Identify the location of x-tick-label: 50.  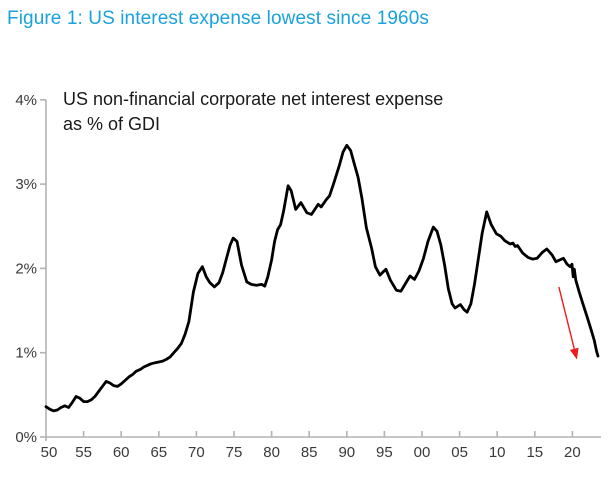
(49, 452).